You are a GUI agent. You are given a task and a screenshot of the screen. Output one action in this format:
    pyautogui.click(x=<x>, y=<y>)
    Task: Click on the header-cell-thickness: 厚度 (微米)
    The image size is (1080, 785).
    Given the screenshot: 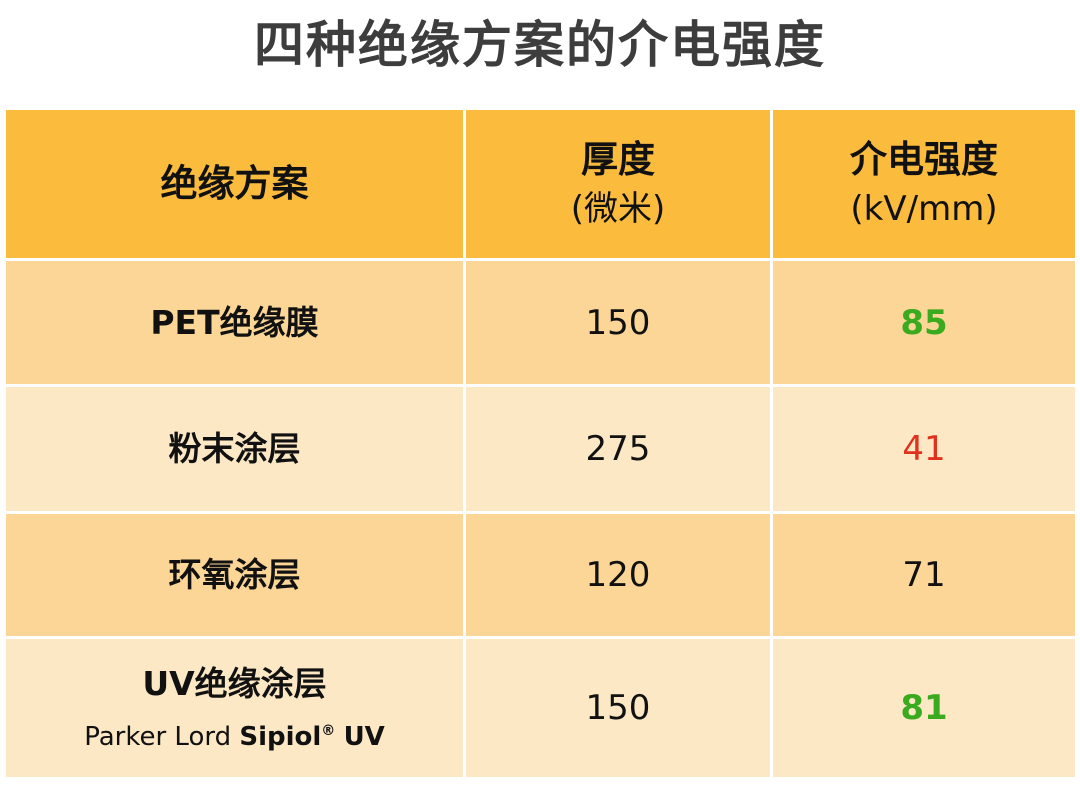 What is the action you would take?
    pyautogui.click(x=618, y=184)
    